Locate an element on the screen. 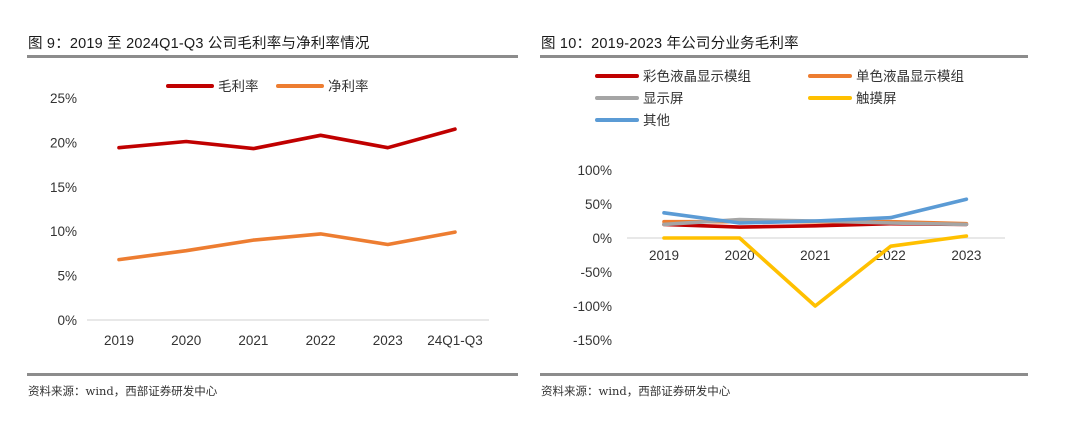 This screenshot has width=1080, height=433. chart-2-legend-label: 彩色液晶显示模组 is located at coordinates (697, 76).